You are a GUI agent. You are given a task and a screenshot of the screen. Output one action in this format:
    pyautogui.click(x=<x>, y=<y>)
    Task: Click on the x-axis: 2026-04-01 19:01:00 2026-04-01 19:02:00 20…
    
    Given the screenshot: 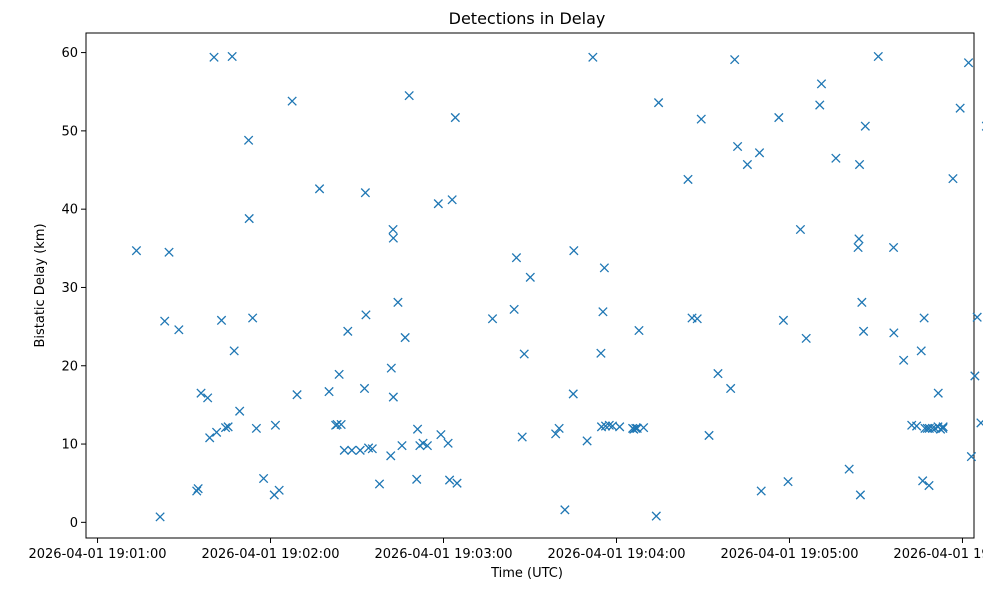 What is the action you would take?
    pyautogui.click(x=505, y=550)
    